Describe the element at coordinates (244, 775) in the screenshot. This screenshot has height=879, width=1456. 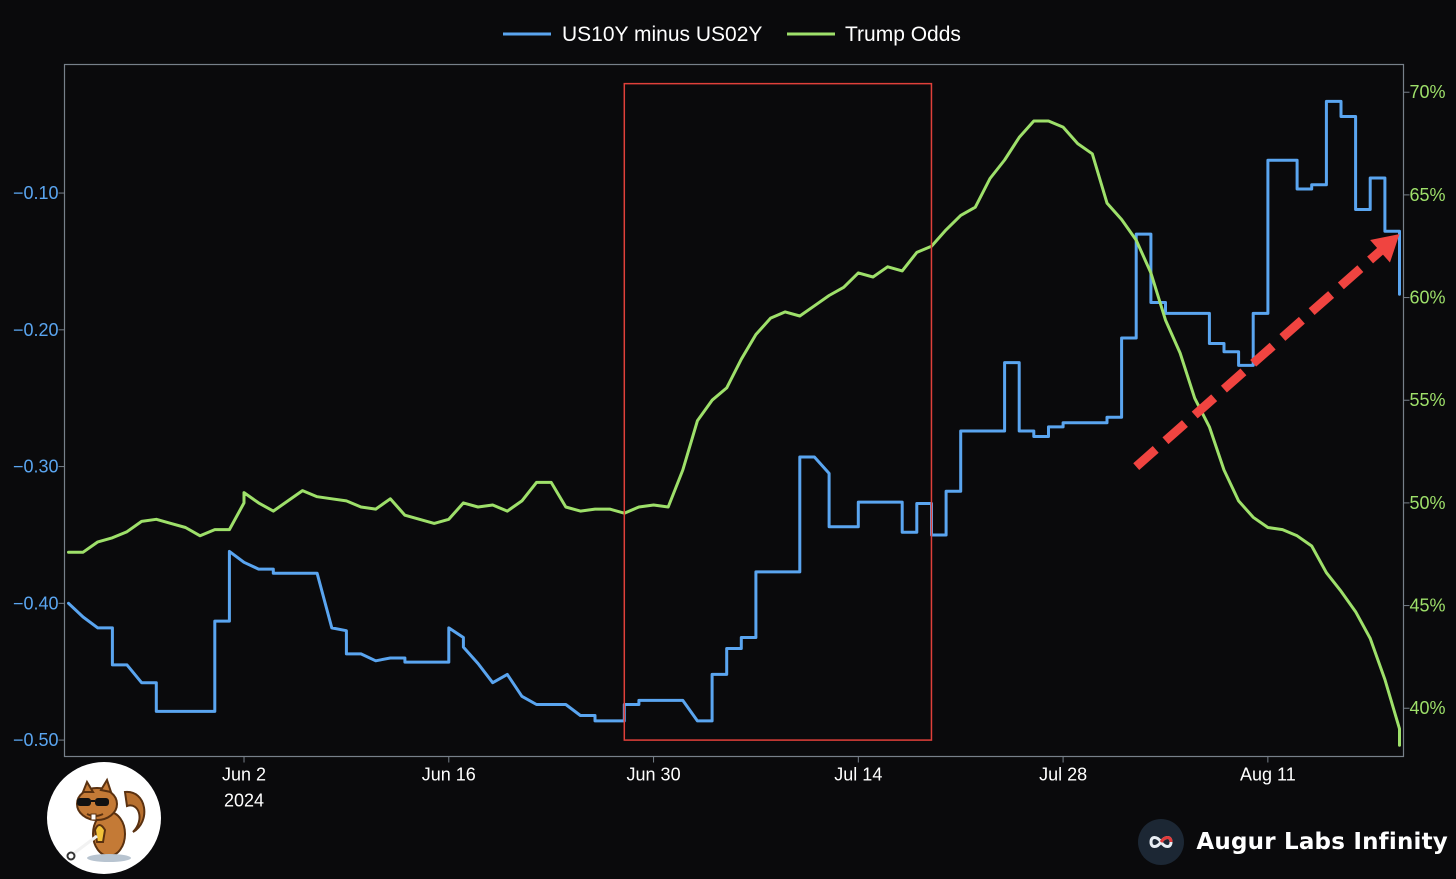
I see `x-tick-label: Jun 2` at that location.